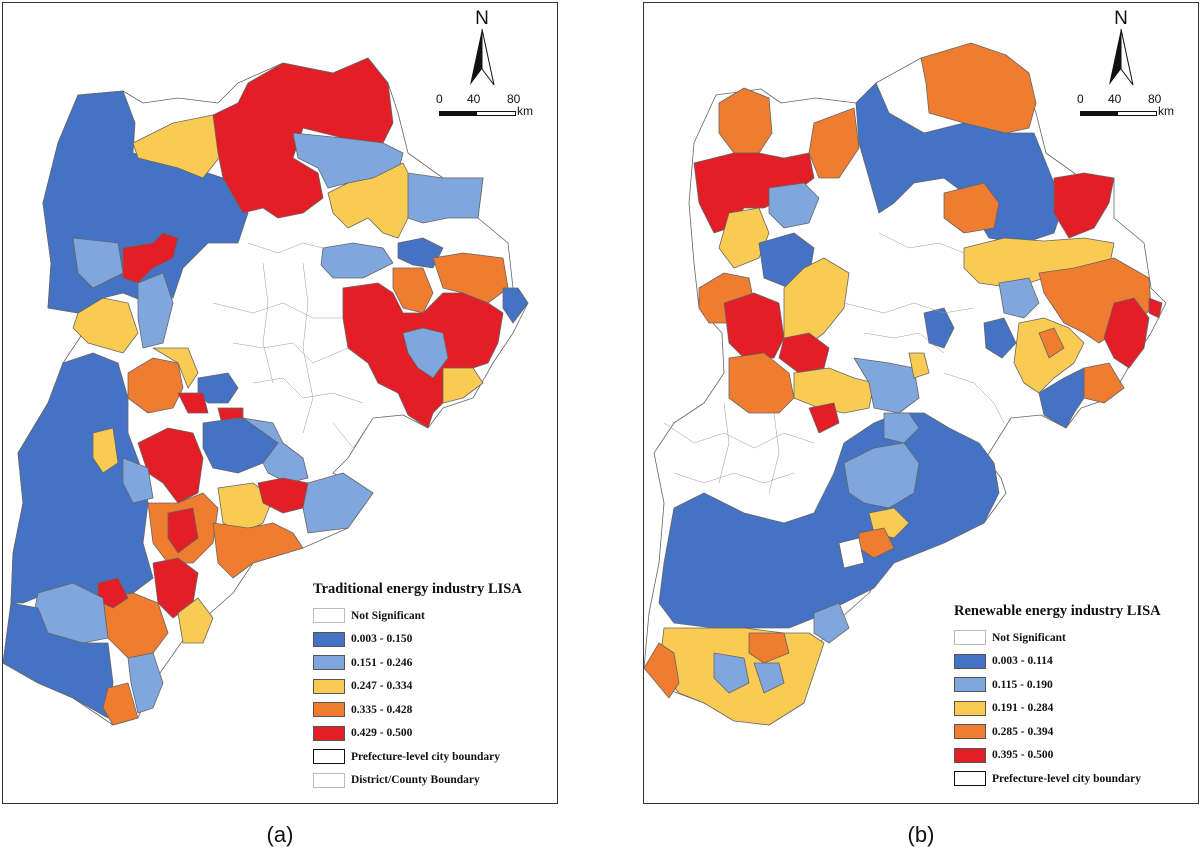 The image size is (1200, 855). I want to click on region-c-red1, so click(193, 403).